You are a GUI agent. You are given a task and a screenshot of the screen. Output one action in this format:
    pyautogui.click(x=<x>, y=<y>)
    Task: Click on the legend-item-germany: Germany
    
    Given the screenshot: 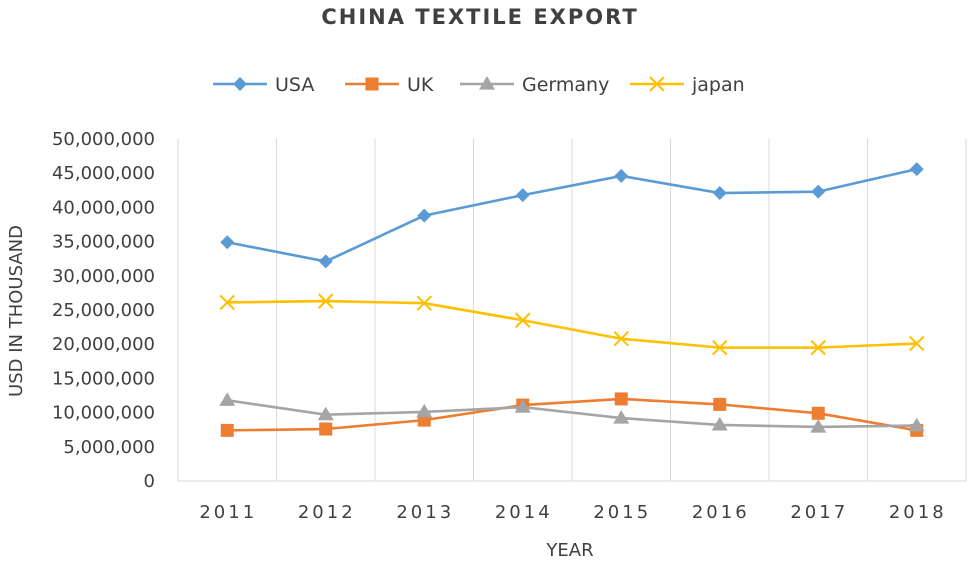 What is the action you would take?
    pyautogui.click(x=534, y=85)
    